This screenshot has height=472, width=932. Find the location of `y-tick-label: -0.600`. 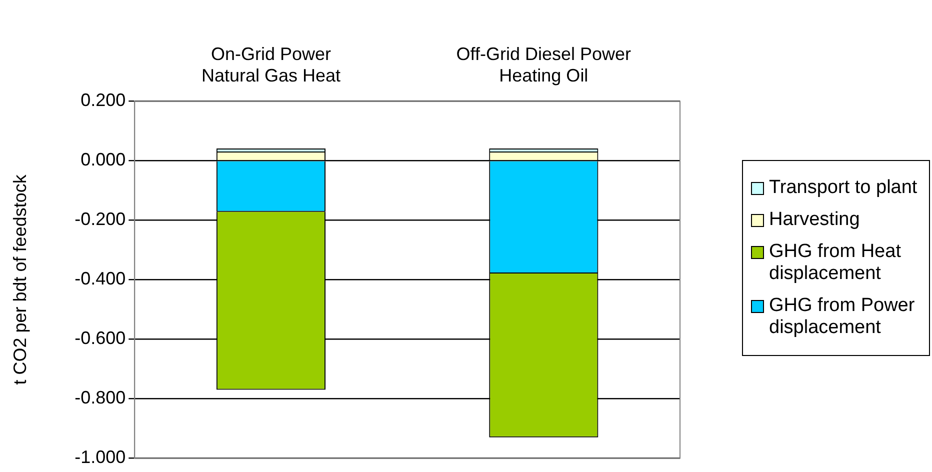

y-tick-label: -0.600 is located at coordinates (100, 338).